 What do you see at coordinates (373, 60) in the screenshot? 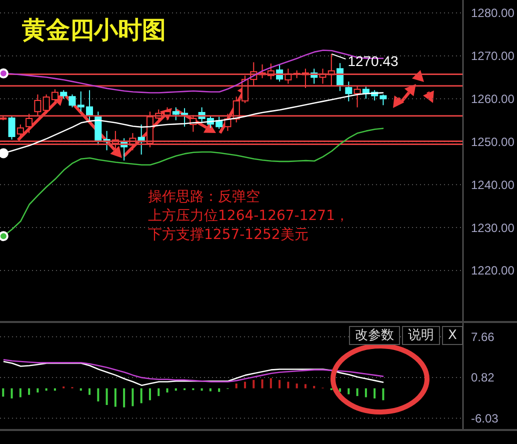
I see `annotation: 1270.43` at bounding box center [373, 60].